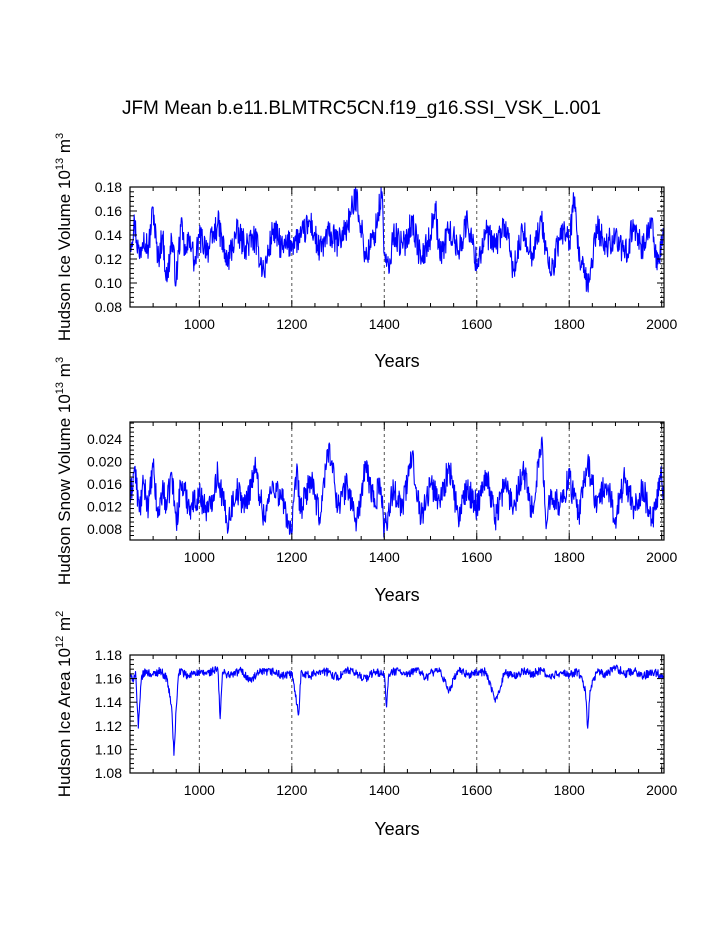  I want to click on y-axis-label: Hudson Ice Area 1012 m2, so click(64, 704).